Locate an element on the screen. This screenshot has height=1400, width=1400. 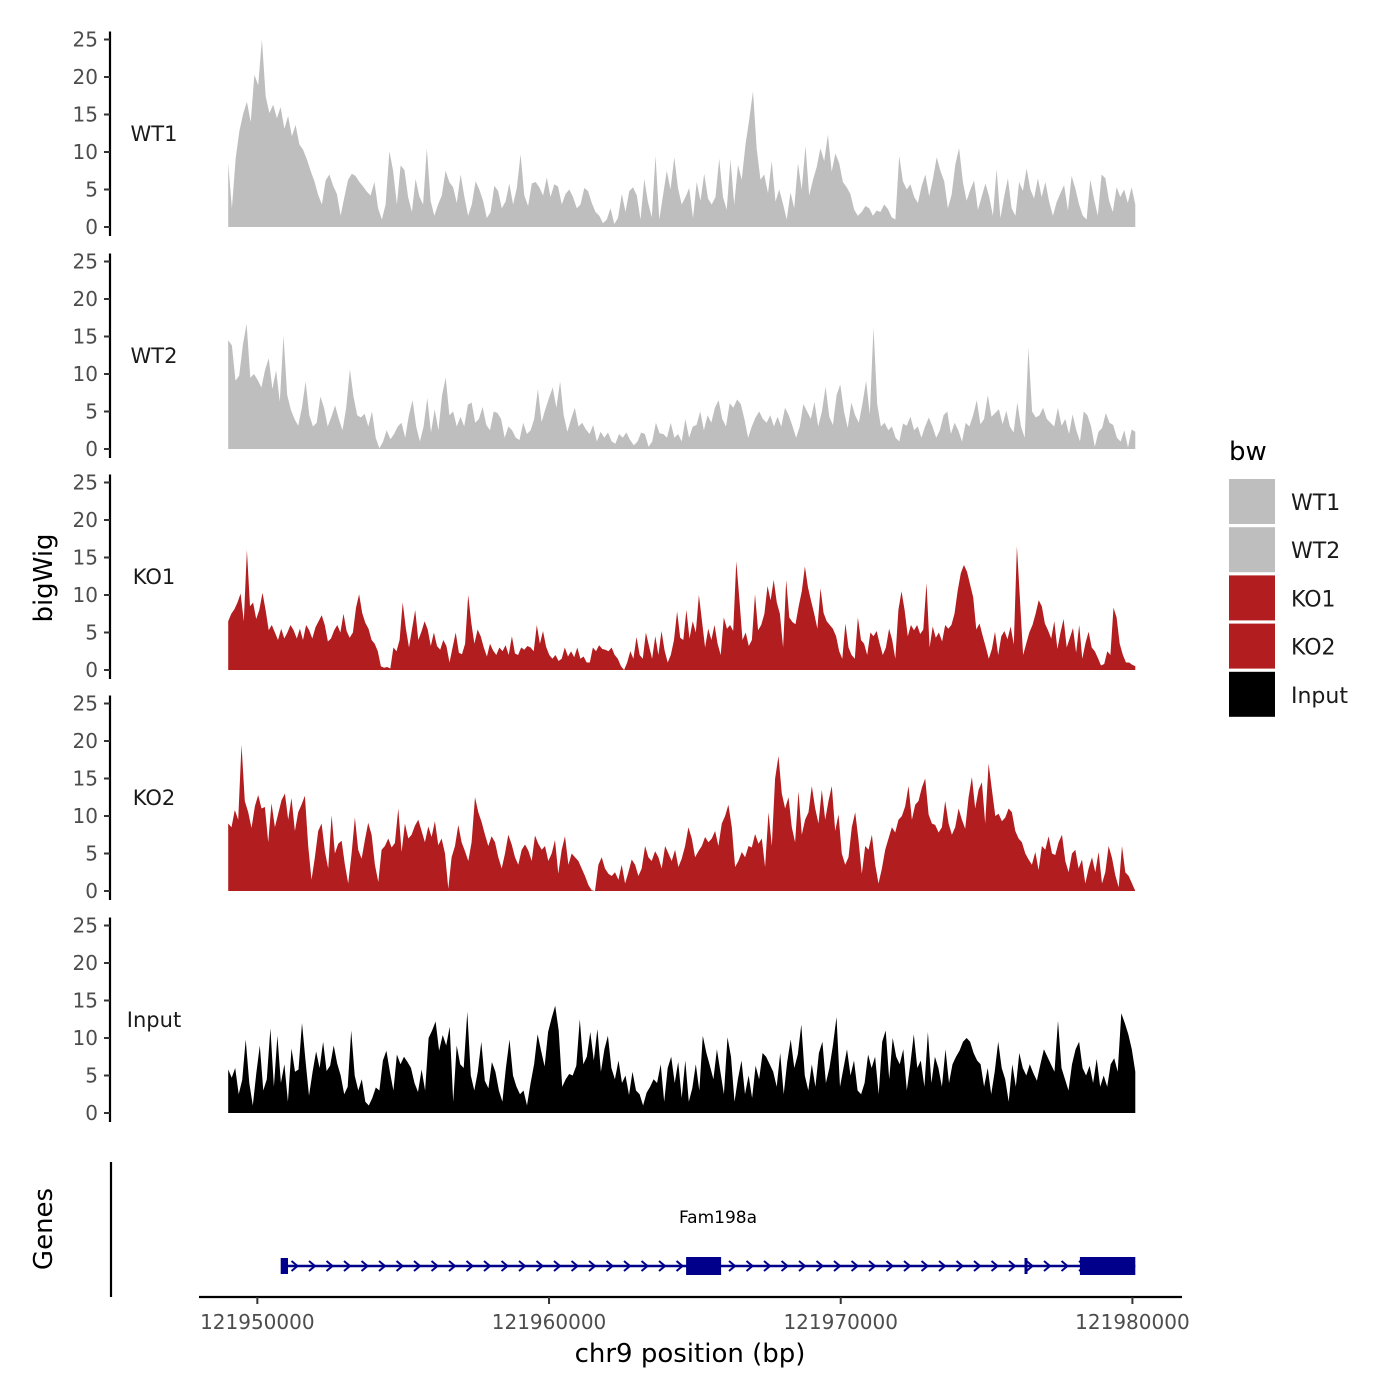
legend-label-wt1: WT1 is located at coordinates (1315, 503).